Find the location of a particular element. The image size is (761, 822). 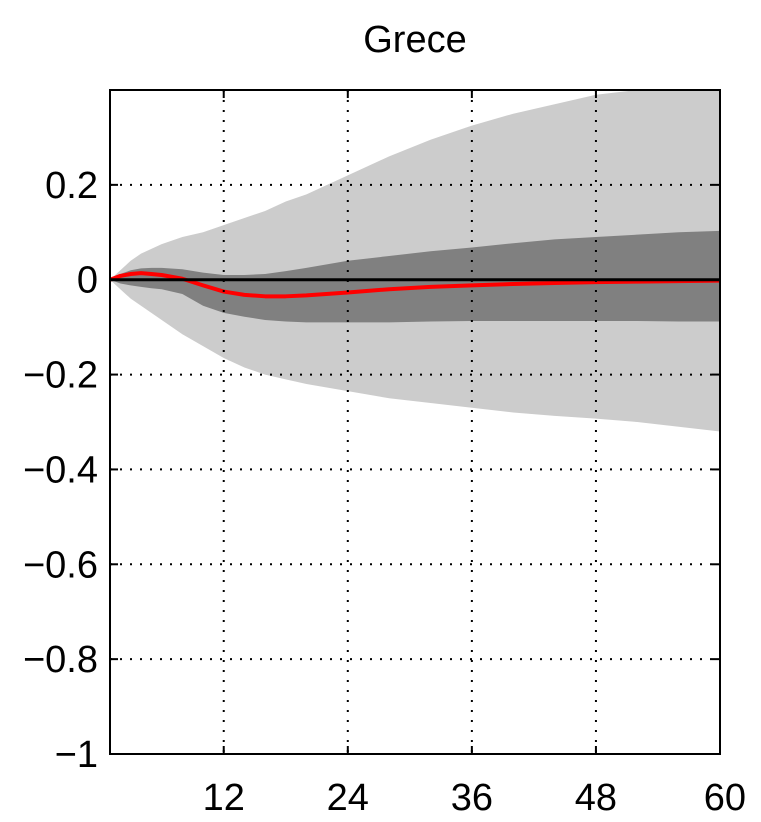

x-tick-label: 60 is located at coordinates (725, 798).